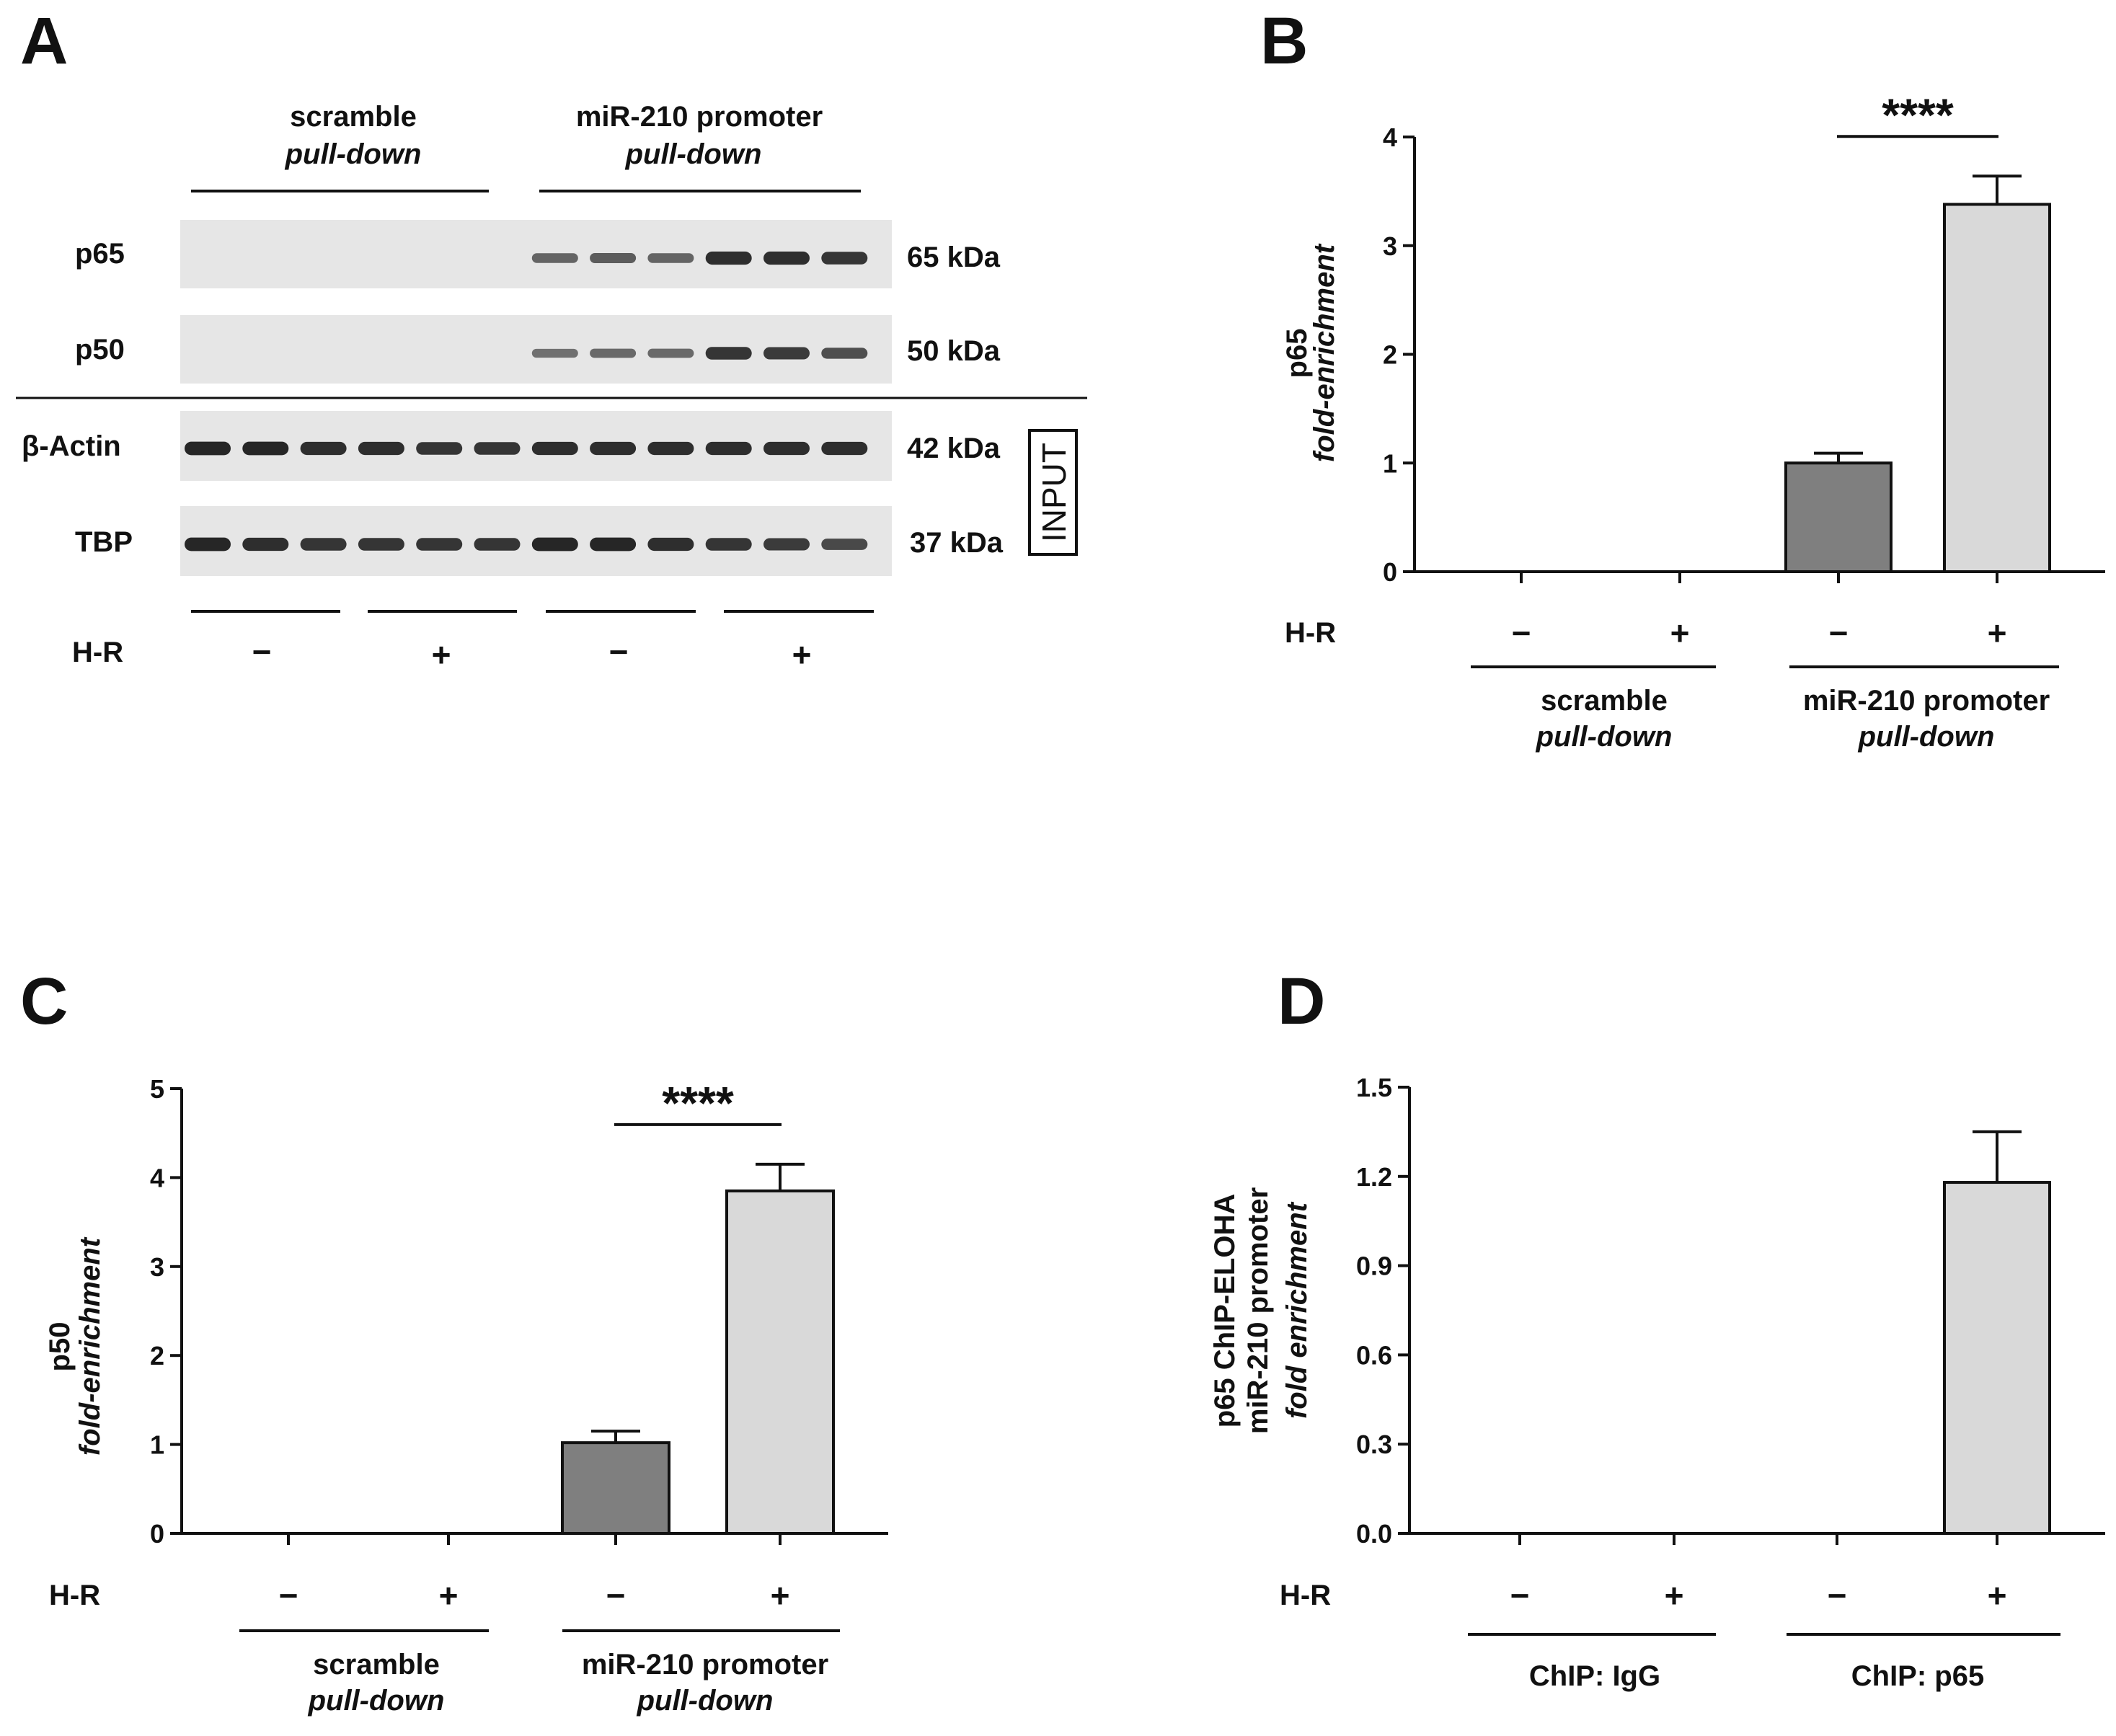 The height and width of the screenshot is (1736, 2116). Describe the element at coordinates (526, 401) in the screenshot. I see `blot-bands` at that location.